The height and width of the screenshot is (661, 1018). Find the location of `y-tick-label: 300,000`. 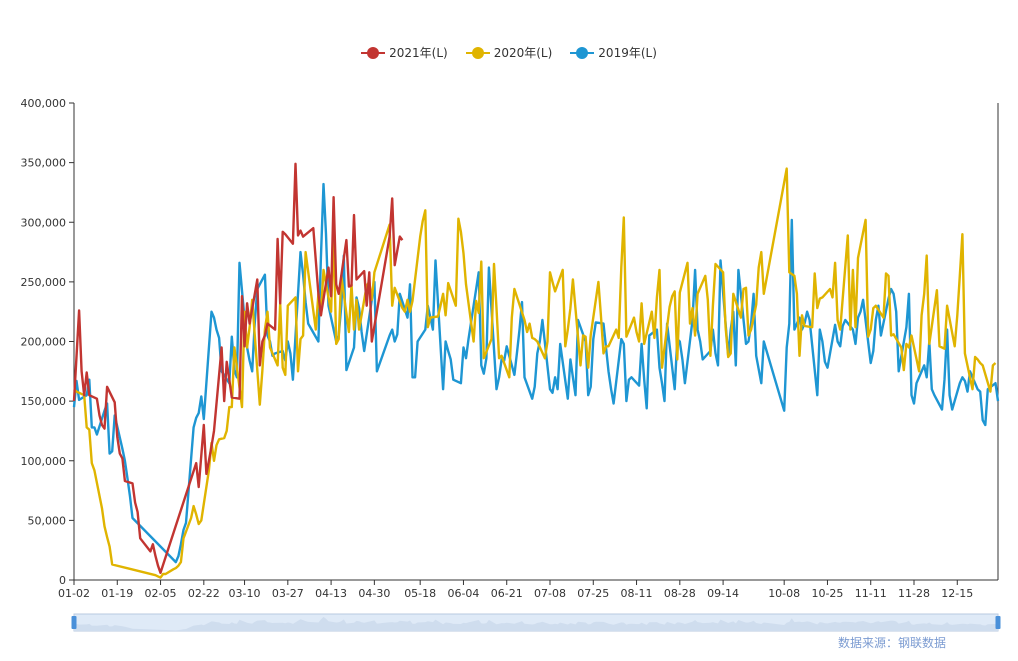

y-tick-label: 300,000 is located at coordinates (44, 222).